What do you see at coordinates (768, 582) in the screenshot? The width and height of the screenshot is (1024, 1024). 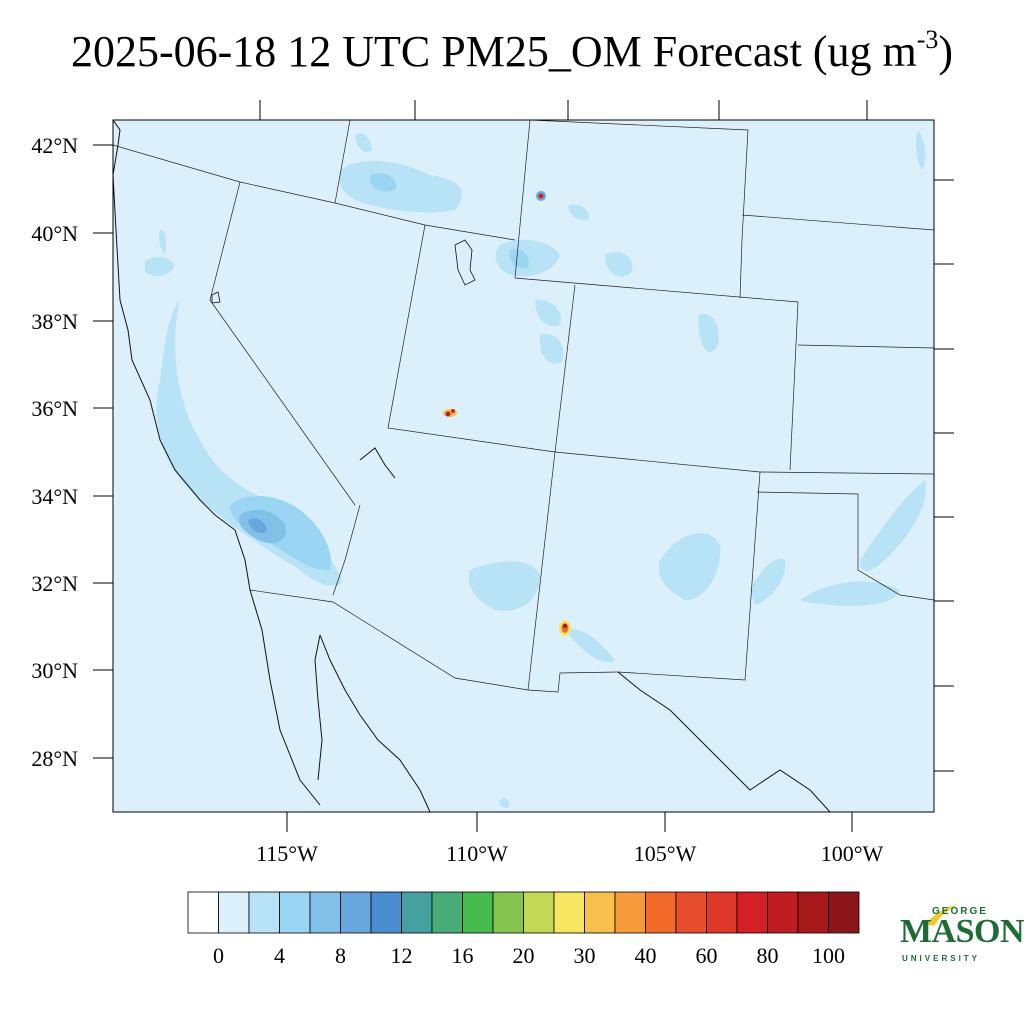 I see `contour-texas-panhandle` at bounding box center [768, 582].